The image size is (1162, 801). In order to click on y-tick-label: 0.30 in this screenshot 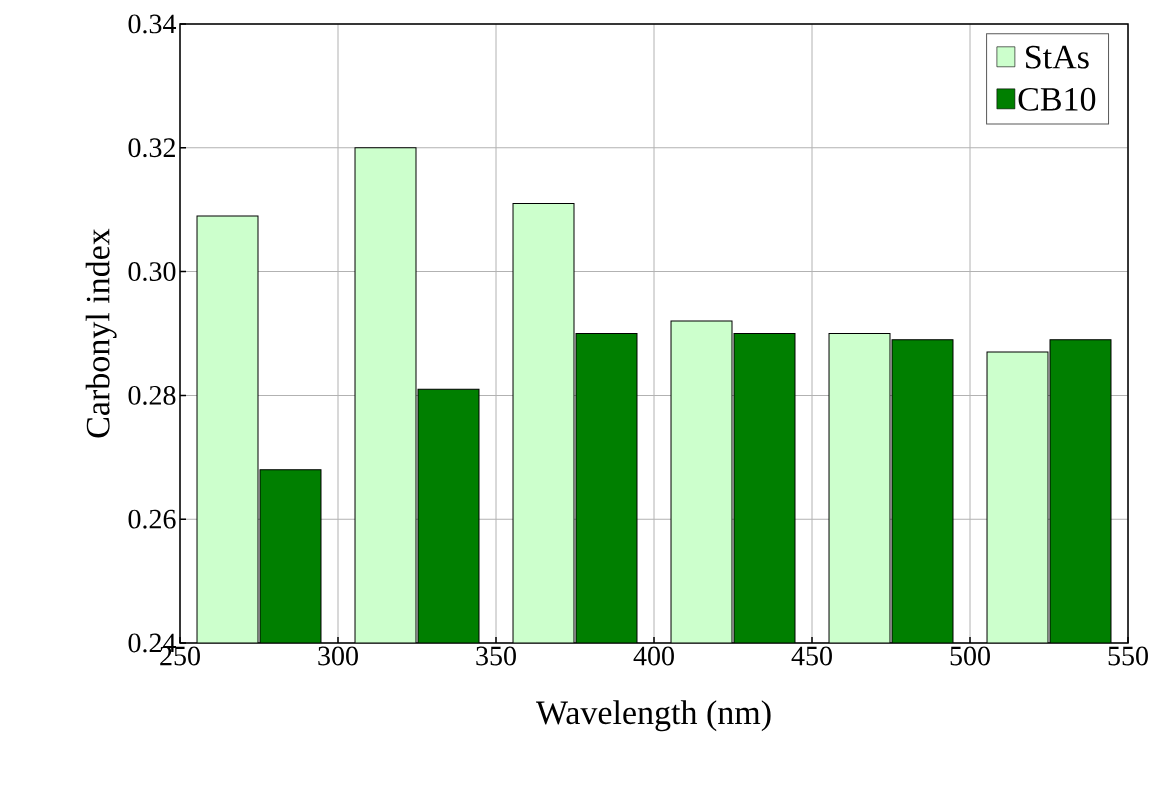, I will do `click(152, 272)`.